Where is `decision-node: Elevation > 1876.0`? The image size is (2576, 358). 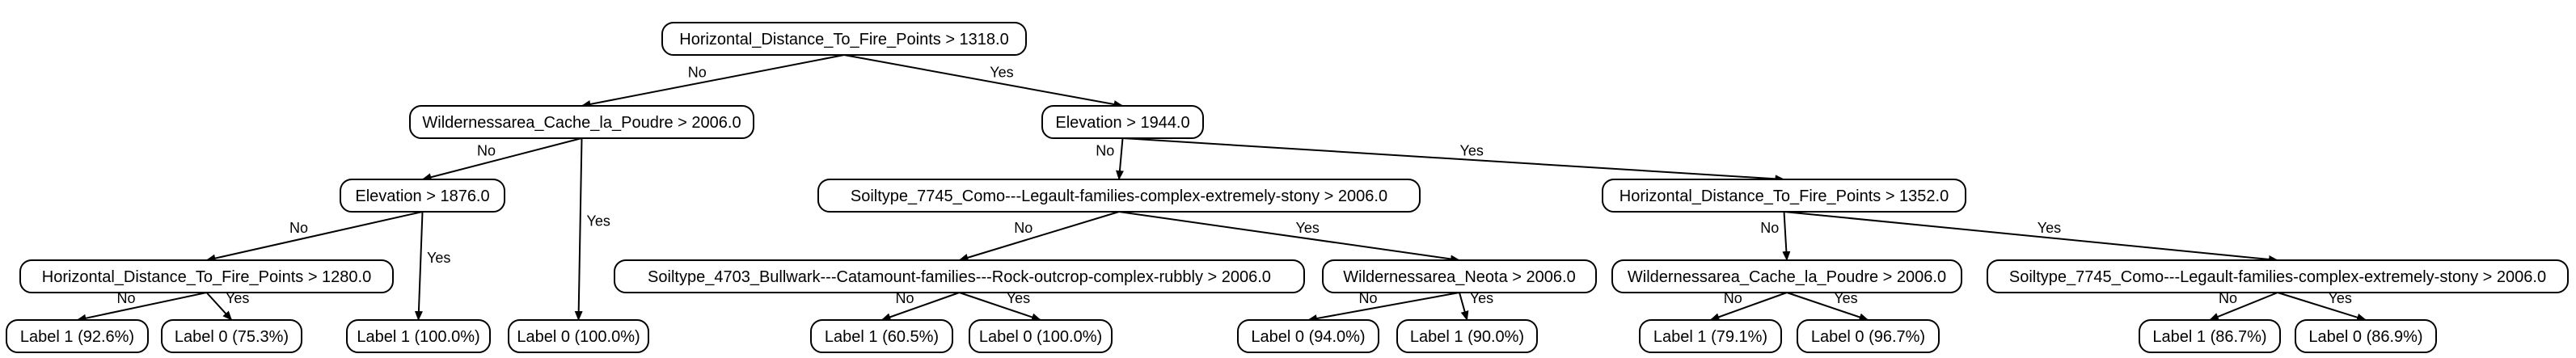
decision-node: Elevation > 1876.0 is located at coordinates (423, 196).